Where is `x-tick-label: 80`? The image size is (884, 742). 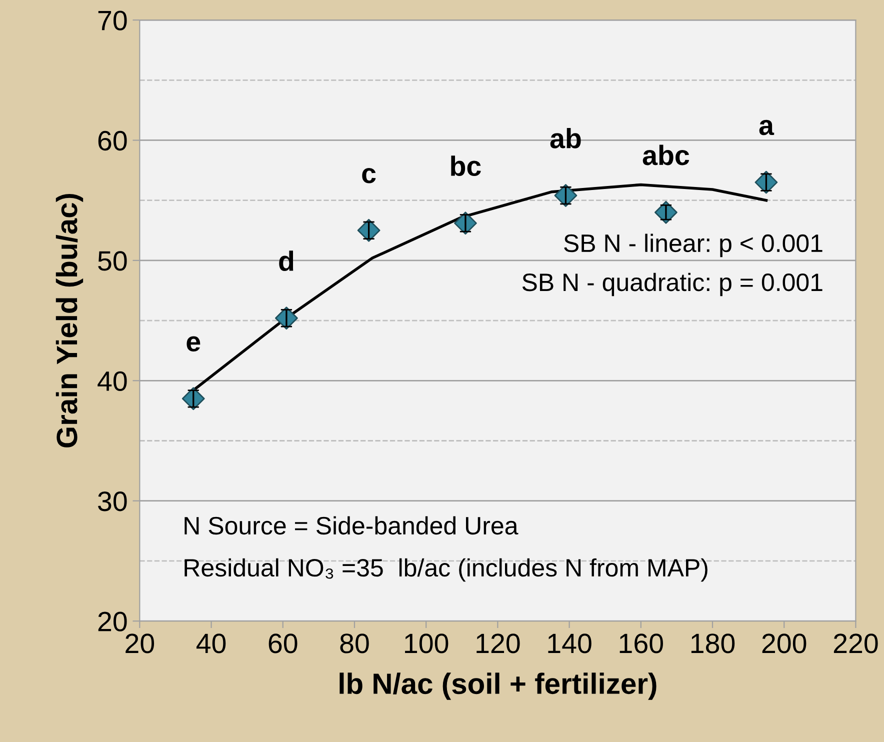 x-tick-label: 80 is located at coordinates (354, 644).